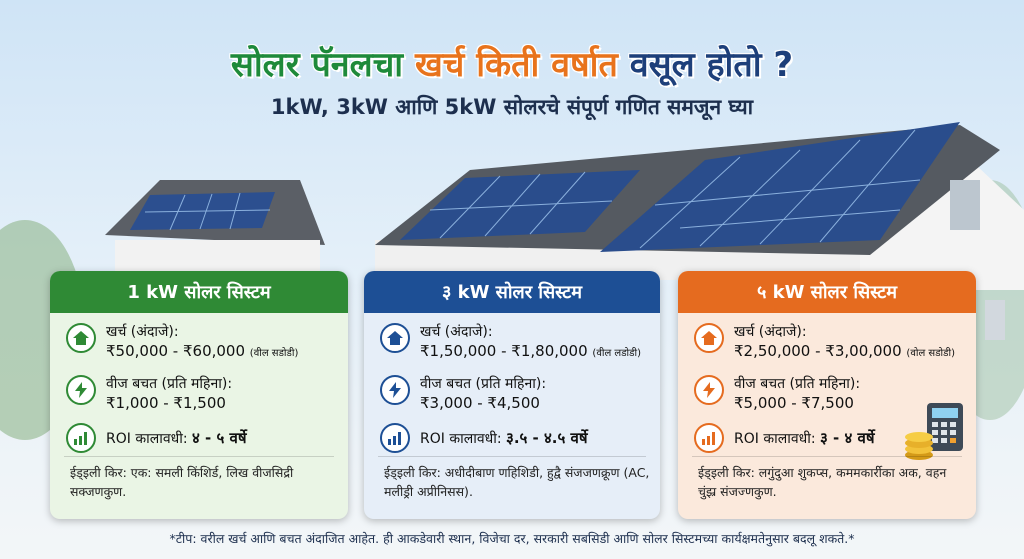 This screenshot has height=559, width=1024. I want to click on title-part-2: खर्च, so click(439, 65).